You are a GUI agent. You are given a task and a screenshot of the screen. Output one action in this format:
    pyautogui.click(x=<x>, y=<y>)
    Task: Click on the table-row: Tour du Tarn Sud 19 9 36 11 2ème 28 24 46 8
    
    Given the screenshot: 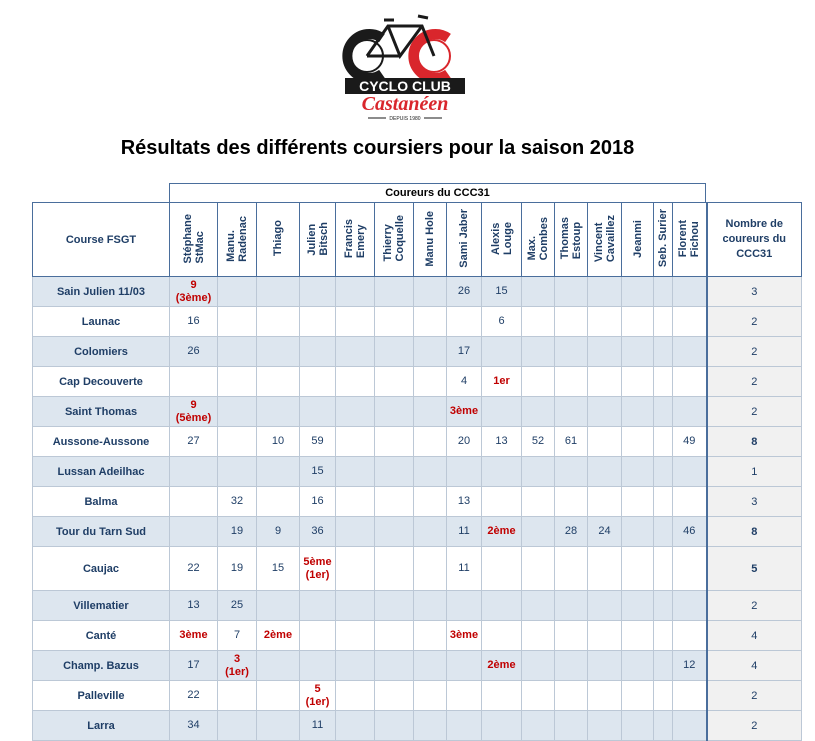 What is the action you would take?
    pyautogui.click(x=417, y=531)
    